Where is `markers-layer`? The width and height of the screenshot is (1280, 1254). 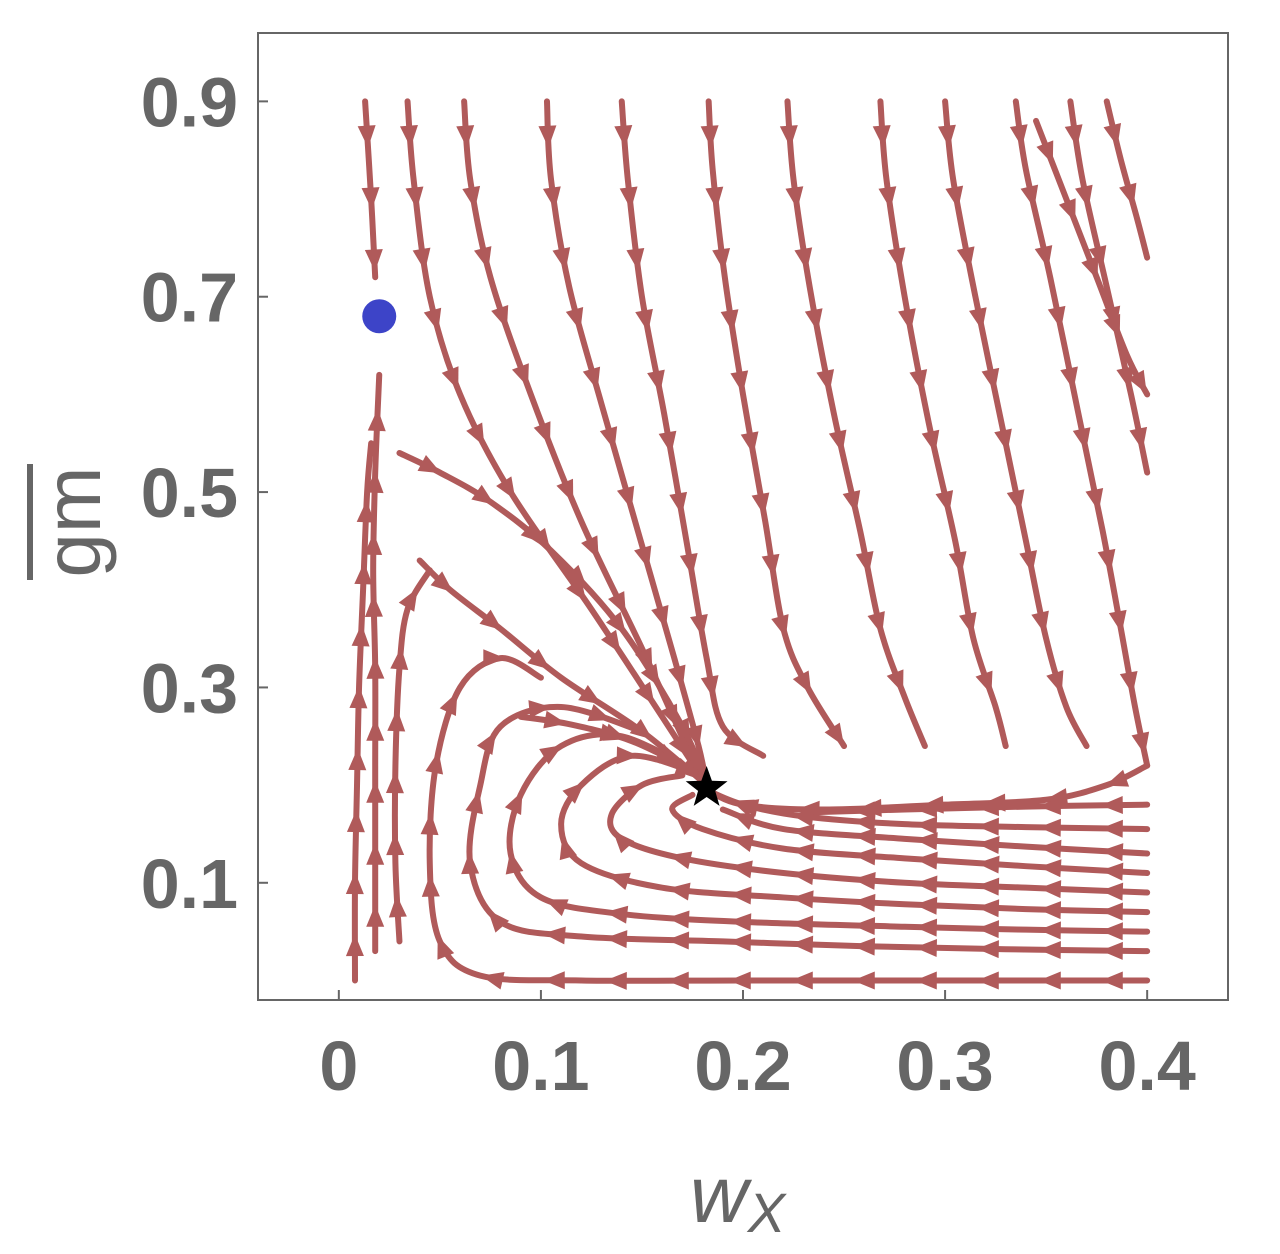
markers-layer is located at coordinates (545, 552).